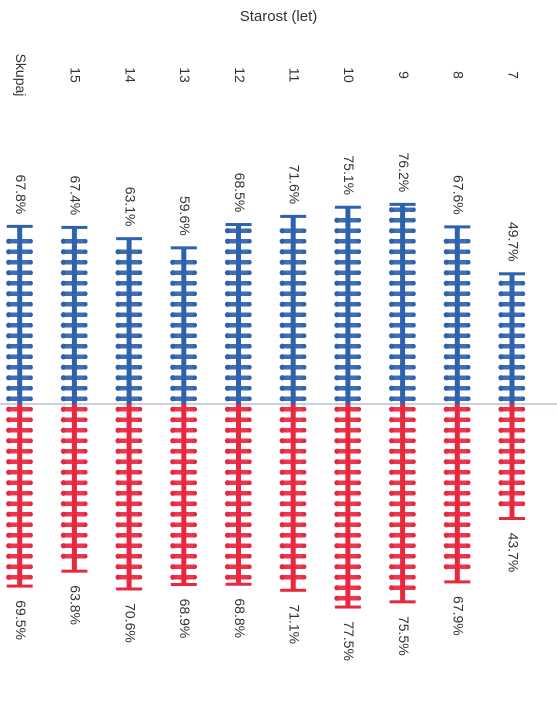 Image resolution: width=557 pixels, height=702 pixels. I want to click on category-label: 8, so click(459, 75).